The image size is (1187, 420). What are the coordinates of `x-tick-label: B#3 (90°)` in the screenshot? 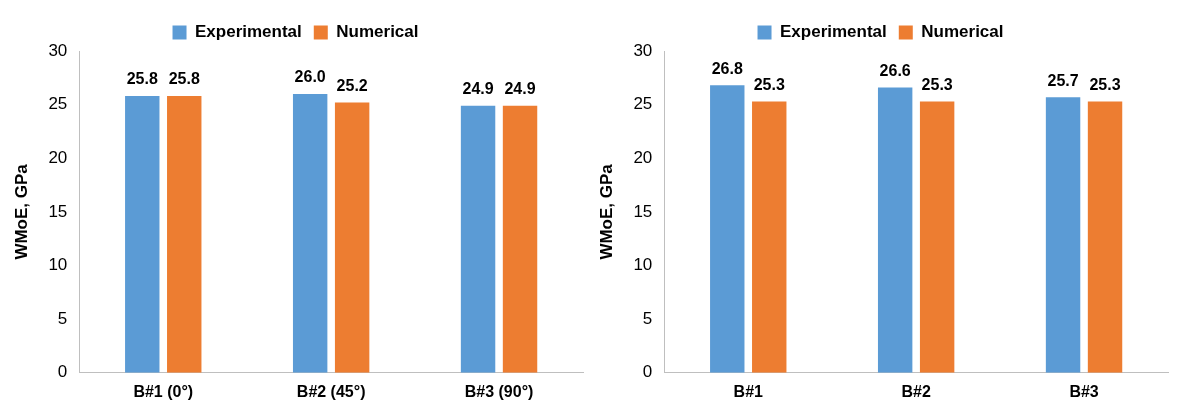 It's located at (499, 391).